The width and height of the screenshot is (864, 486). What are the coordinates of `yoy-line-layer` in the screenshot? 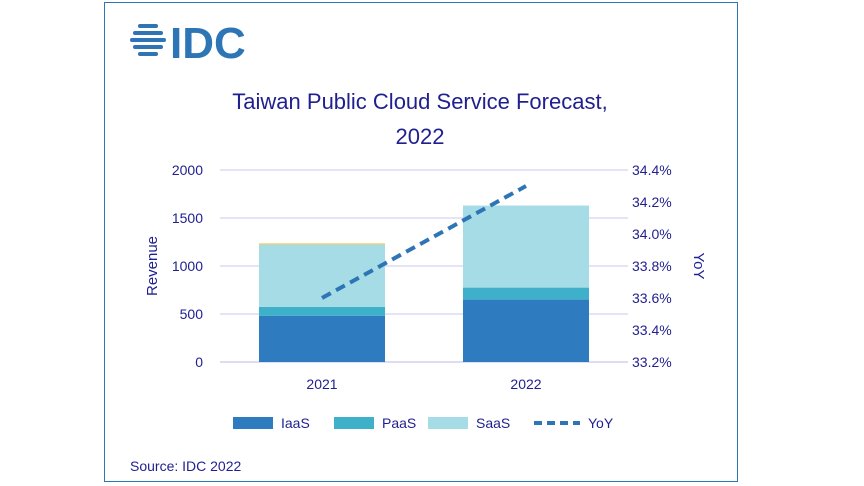 It's located at (424, 242).